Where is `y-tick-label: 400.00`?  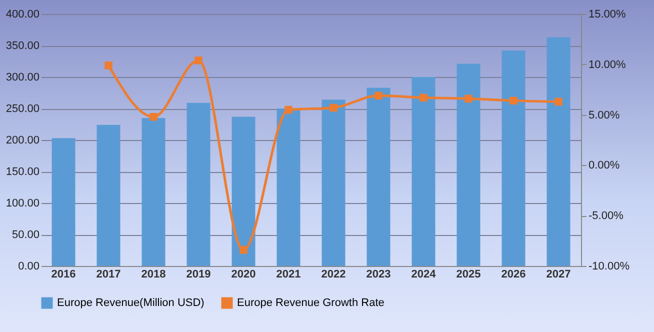 y-tick-label: 400.00 is located at coordinates (23, 14).